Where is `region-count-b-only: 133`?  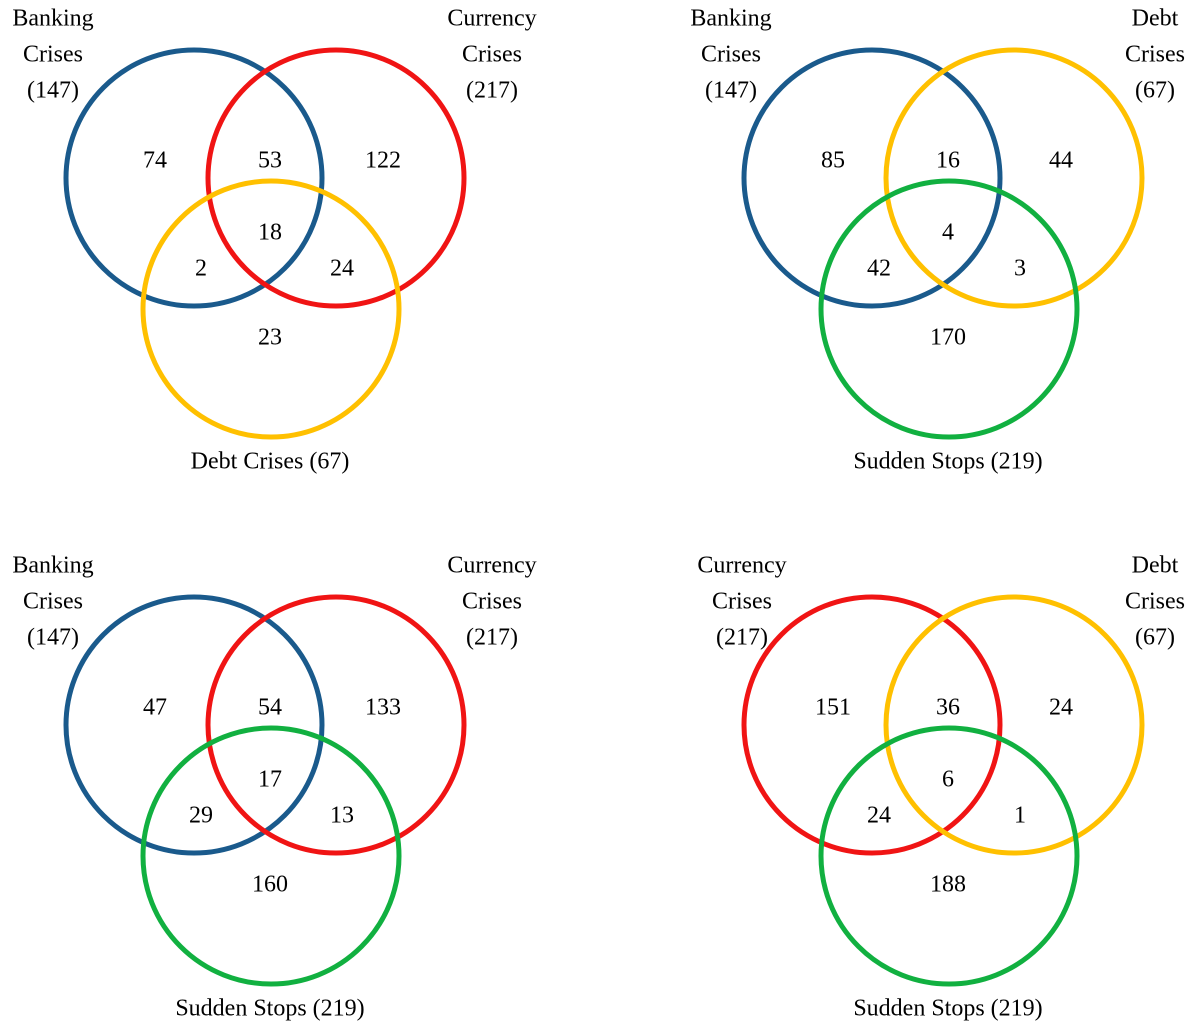 region-count-b-only: 133 is located at coordinates (383, 708).